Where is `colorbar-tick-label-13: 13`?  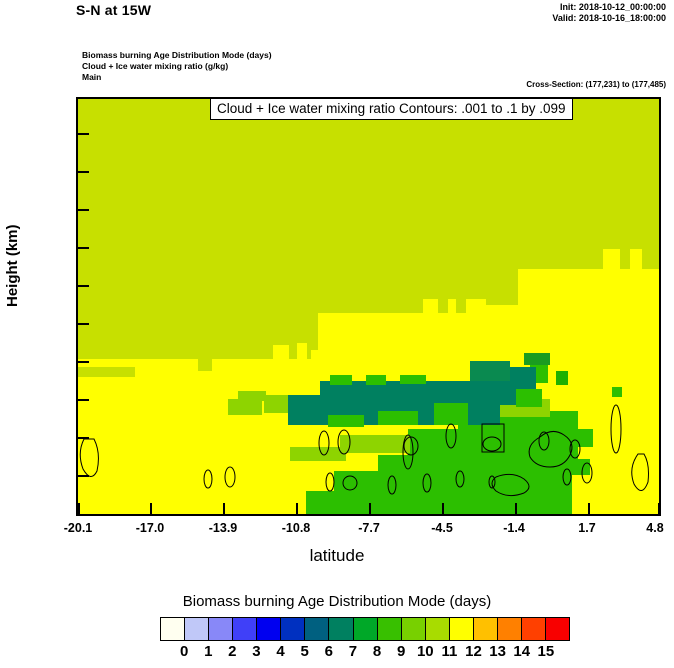
colorbar-tick-label-13: 13 is located at coordinates (497, 651).